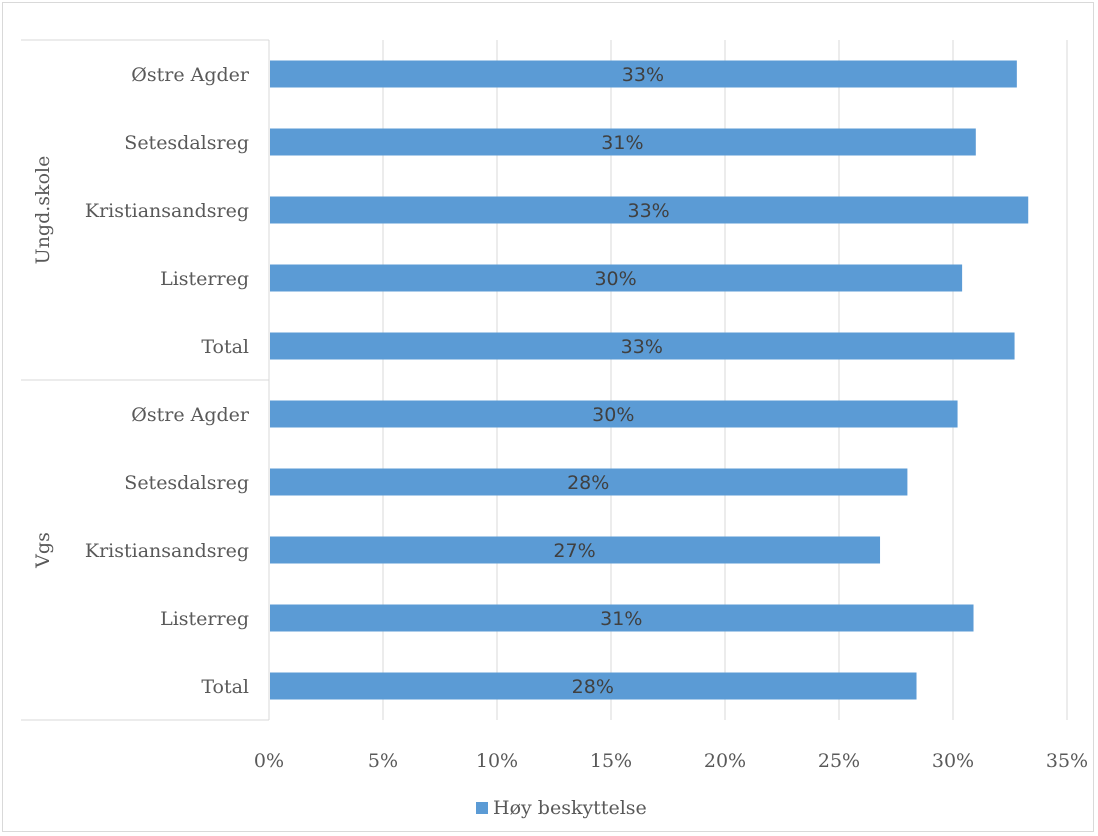 This screenshot has width=1098, height=836. What do you see at coordinates (953, 761) in the screenshot?
I see `x-tick-label: 30%` at bounding box center [953, 761].